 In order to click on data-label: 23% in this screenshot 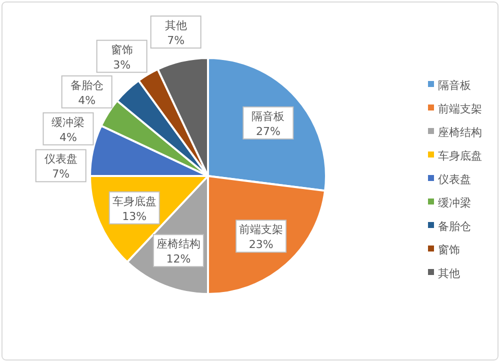, I will do `click(261, 245)`.